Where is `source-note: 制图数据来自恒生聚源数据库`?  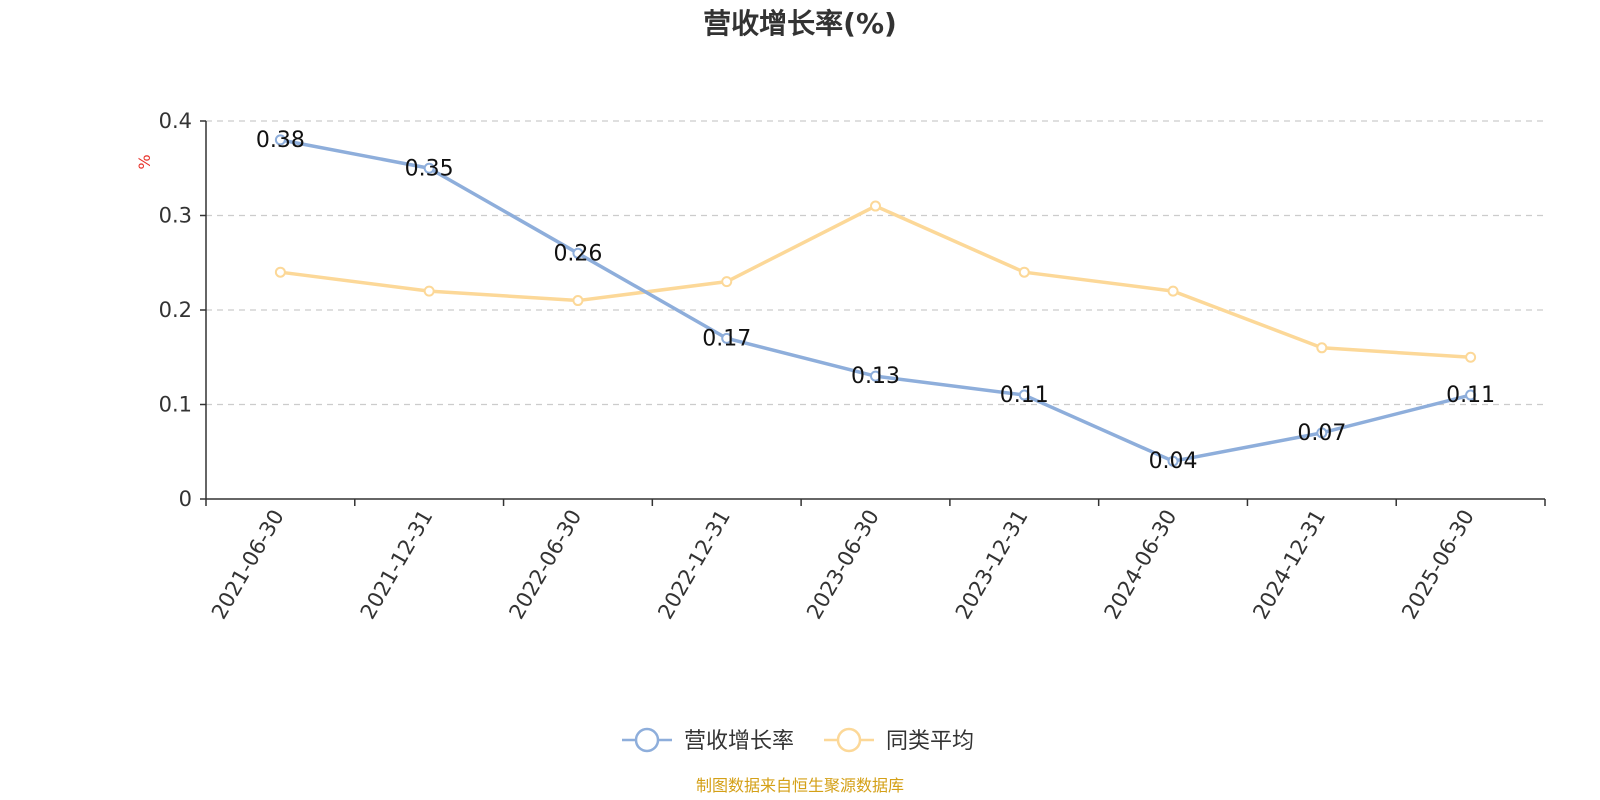
source-note: 制图数据来自恒生聚源数据库 is located at coordinates (800, 785).